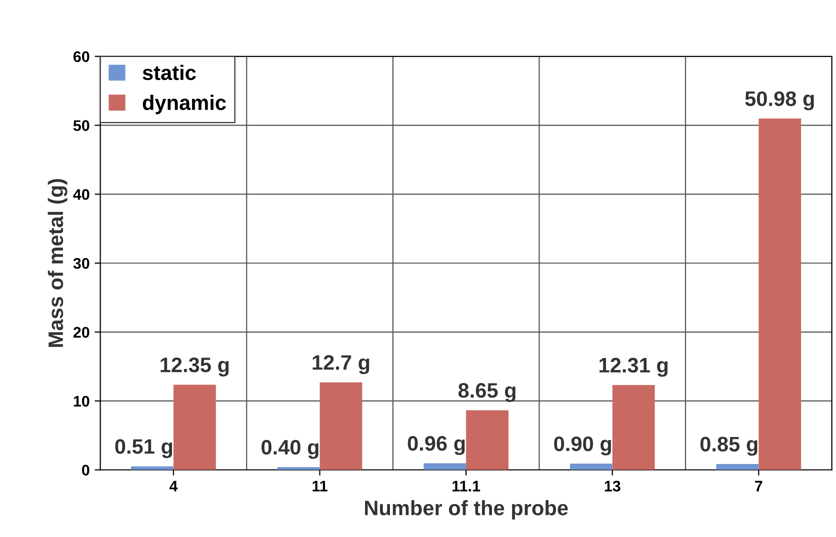 The width and height of the screenshot is (836, 537). Describe the element at coordinates (320, 486) in the screenshot. I see `x-tick-label: 11` at that location.